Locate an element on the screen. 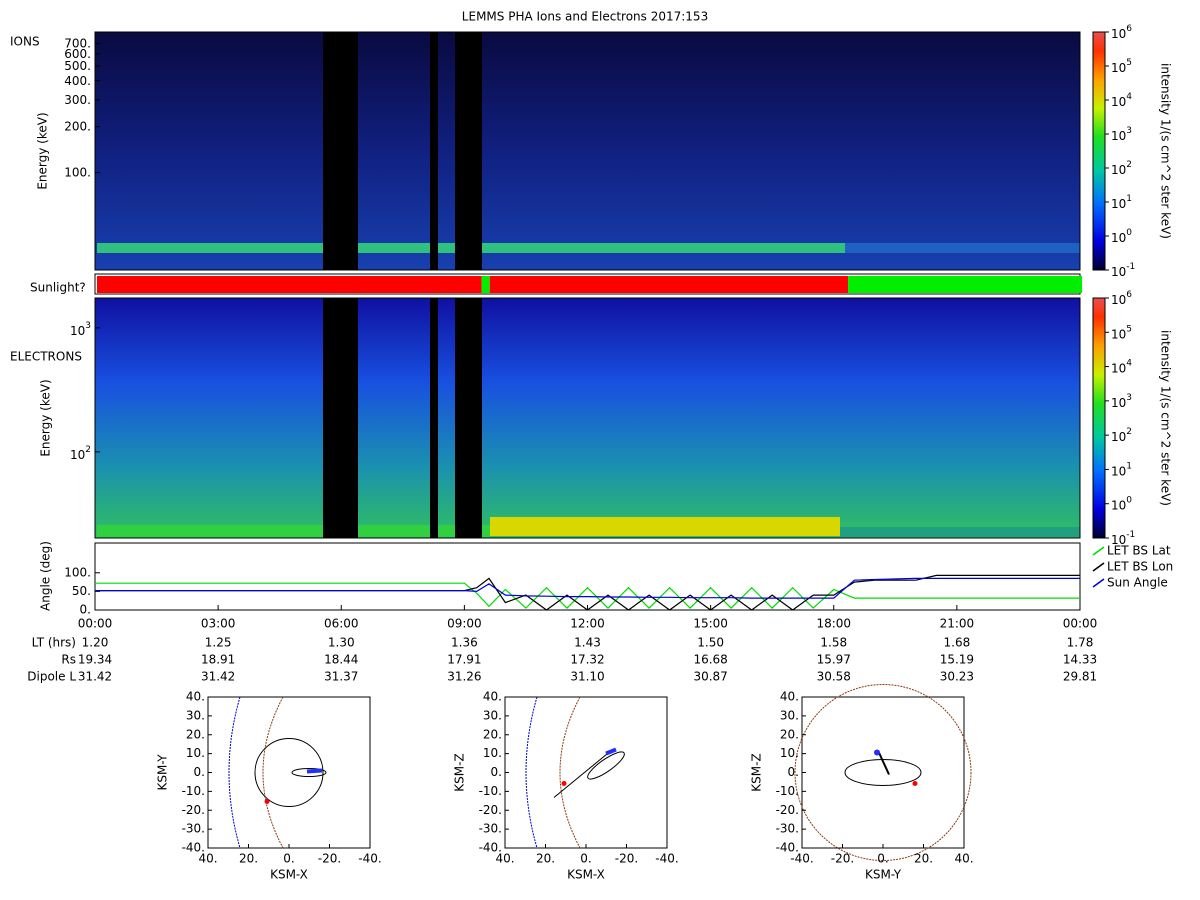 The width and height of the screenshot is (1200, 900). y-tick-label: -40. is located at coordinates (193, 848).